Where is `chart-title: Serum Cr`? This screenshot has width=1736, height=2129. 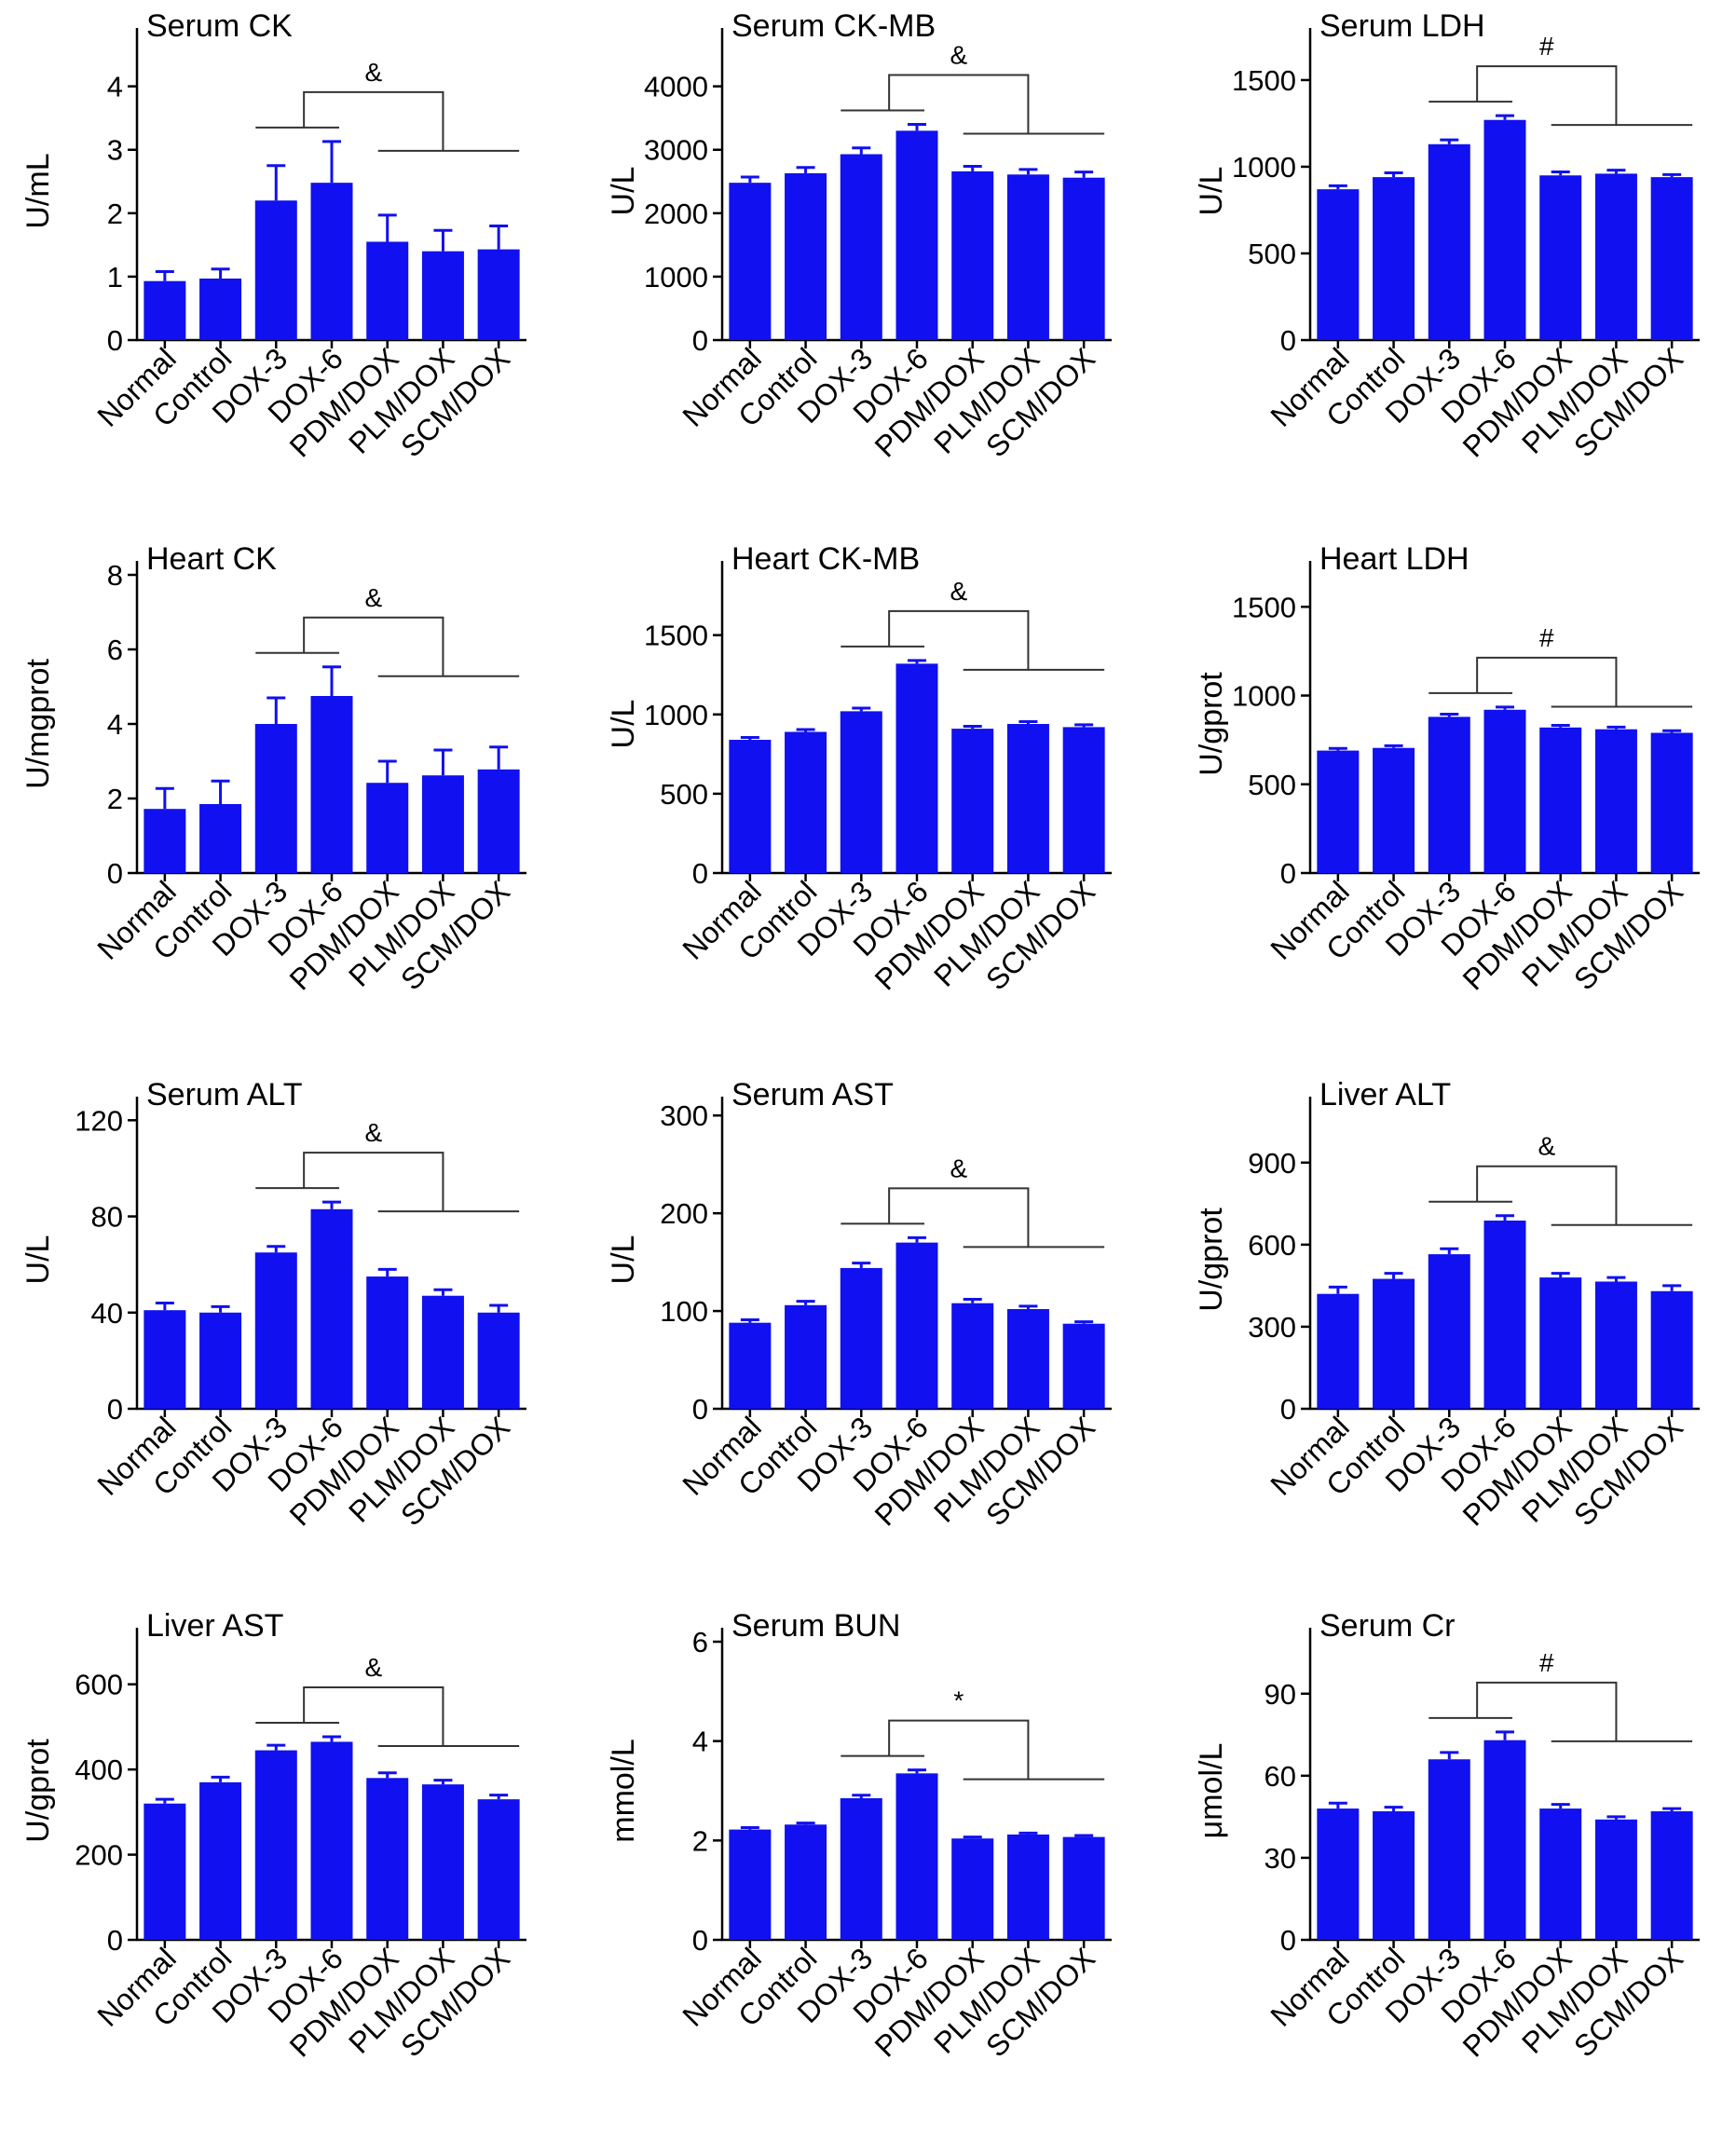 chart-title: Serum Cr is located at coordinates (1387, 1626).